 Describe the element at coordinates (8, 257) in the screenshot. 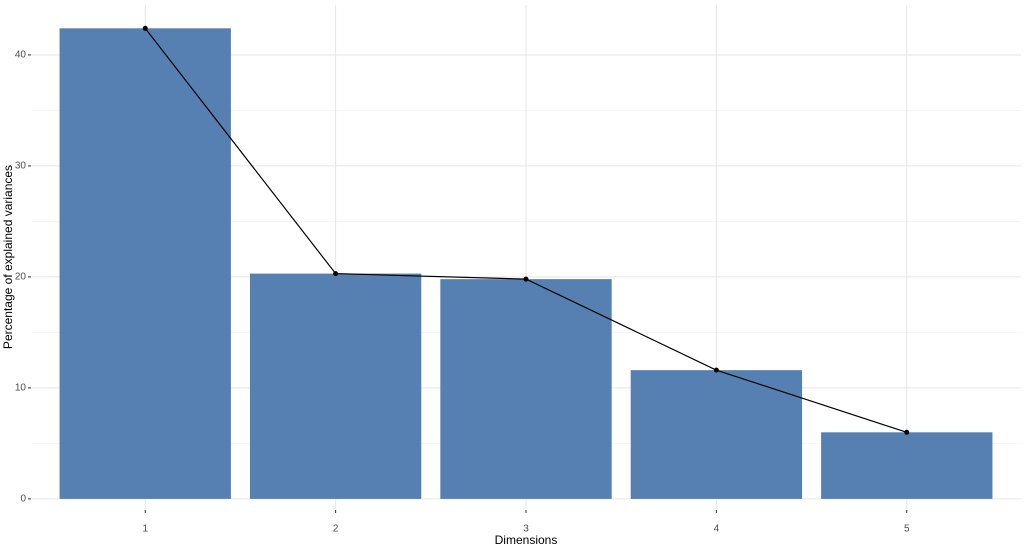

I see `y-axis-title: Percentage of explained variances` at that location.